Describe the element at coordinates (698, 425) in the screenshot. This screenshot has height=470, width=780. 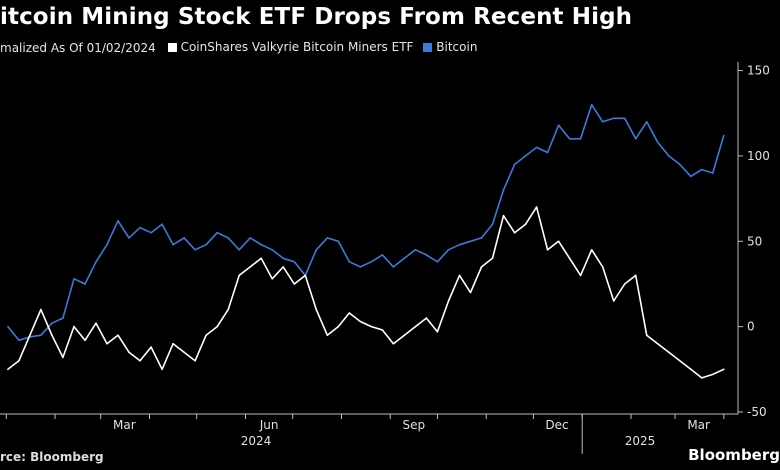
I see `x-tick-label: Mar` at that location.